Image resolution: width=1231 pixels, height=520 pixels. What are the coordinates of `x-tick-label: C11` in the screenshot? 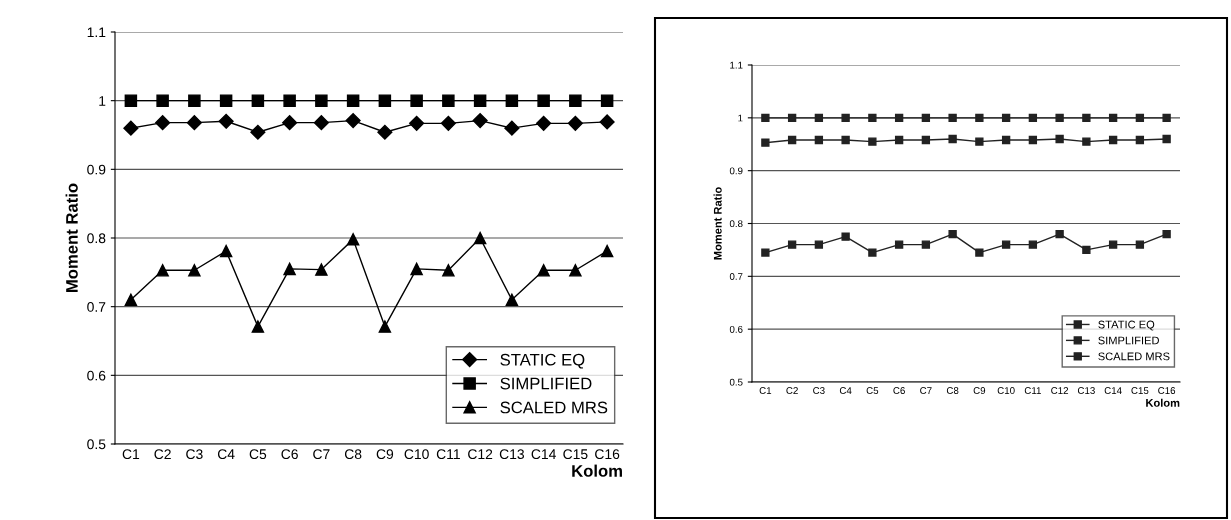 It's located at (448, 454).